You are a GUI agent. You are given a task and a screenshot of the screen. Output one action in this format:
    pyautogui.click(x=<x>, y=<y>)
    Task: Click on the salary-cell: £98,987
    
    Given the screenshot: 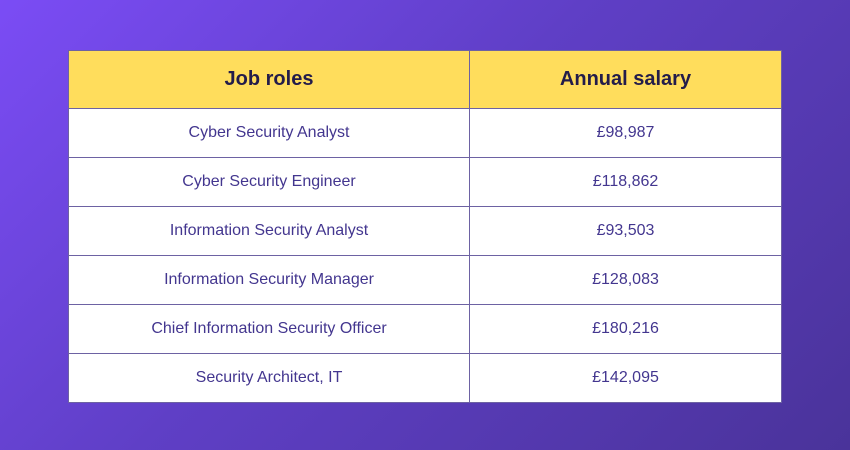 What is the action you would take?
    pyautogui.click(x=625, y=133)
    